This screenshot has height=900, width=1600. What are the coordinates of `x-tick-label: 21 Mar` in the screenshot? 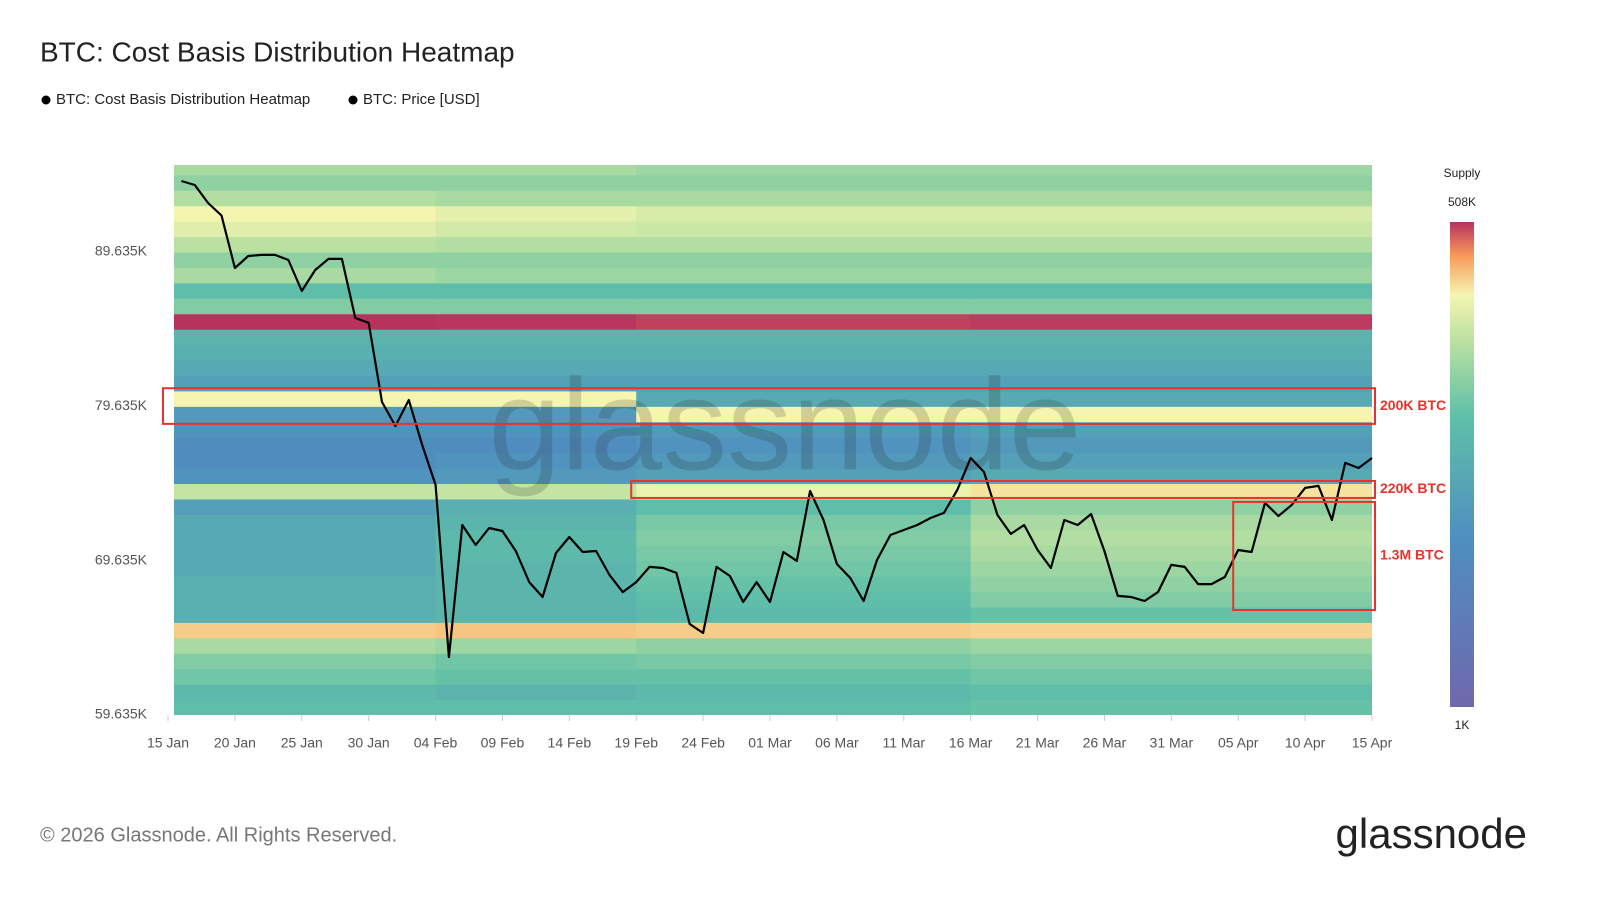 It's located at (1038, 743).